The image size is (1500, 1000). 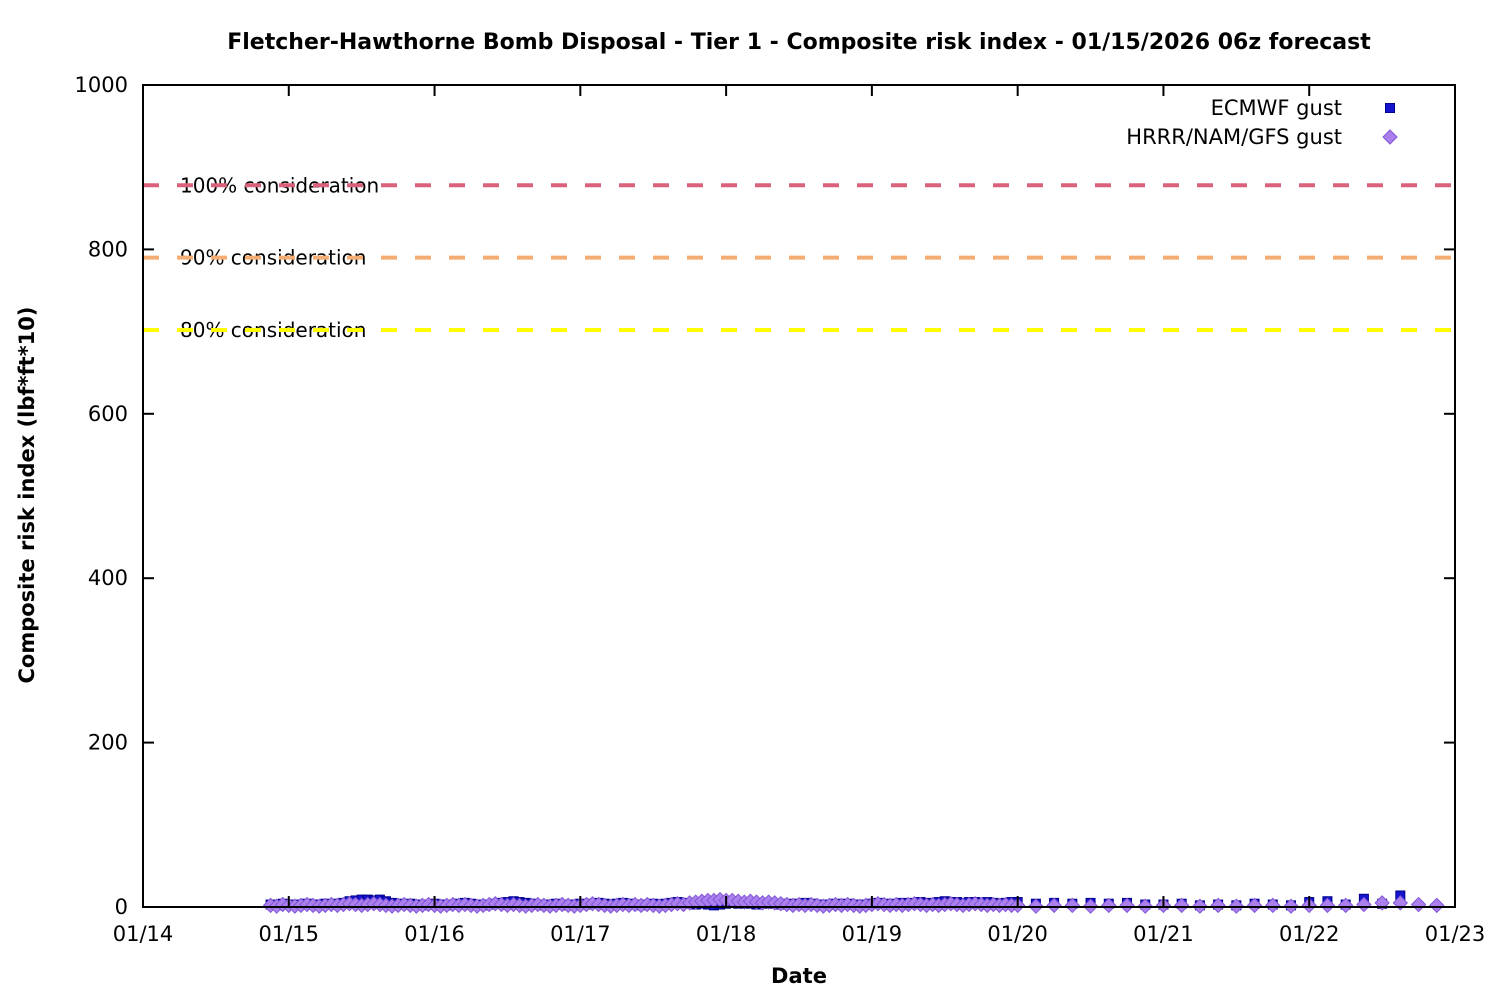 What do you see at coordinates (1163, 934) in the screenshot?
I see `x-tick-label: 01/21` at bounding box center [1163, 934].